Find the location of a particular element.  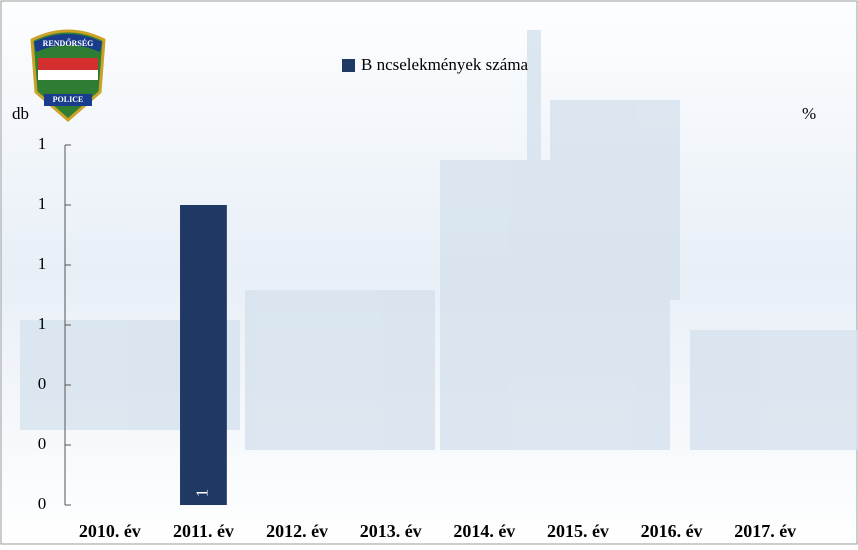

logo-text: POLICE is located at coordinates (68, 99).